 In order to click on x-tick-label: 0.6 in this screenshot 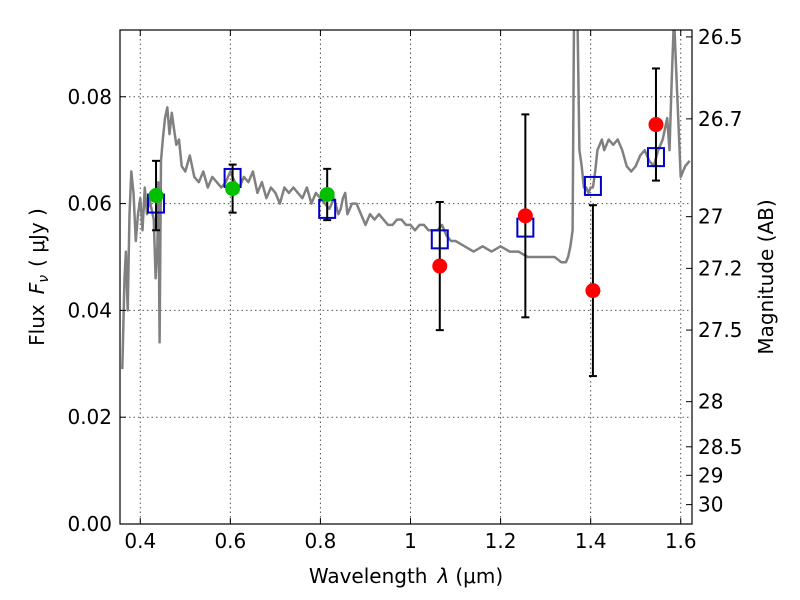, I will do `click(230, 541)`.